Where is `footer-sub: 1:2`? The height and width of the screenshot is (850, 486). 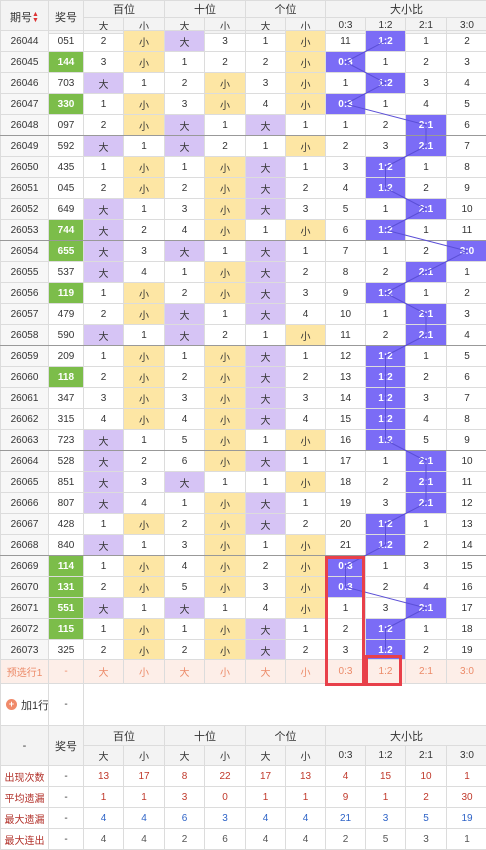 footer-sub: 1:2 is located at coordinates (385, 755).